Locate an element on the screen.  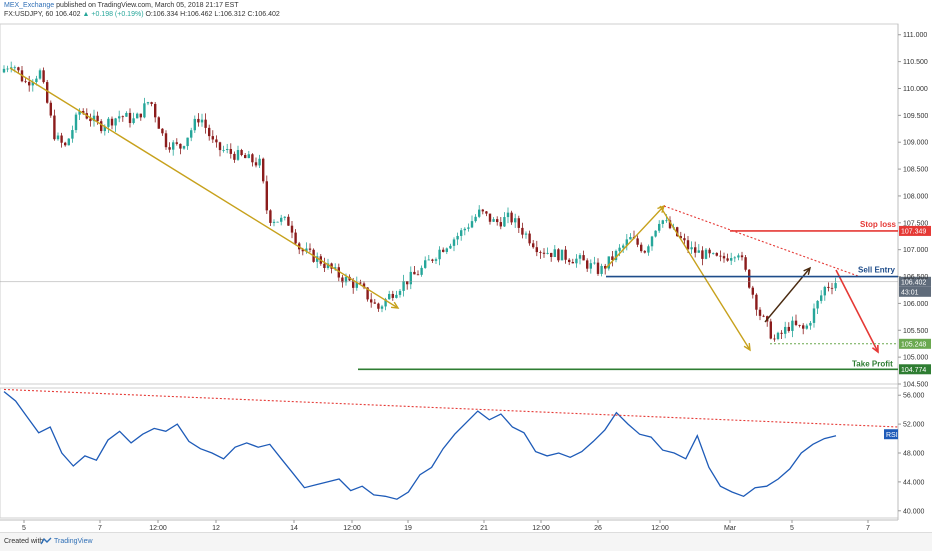
chart-footer: Created with TradingView is located at coordinates (466, 541).